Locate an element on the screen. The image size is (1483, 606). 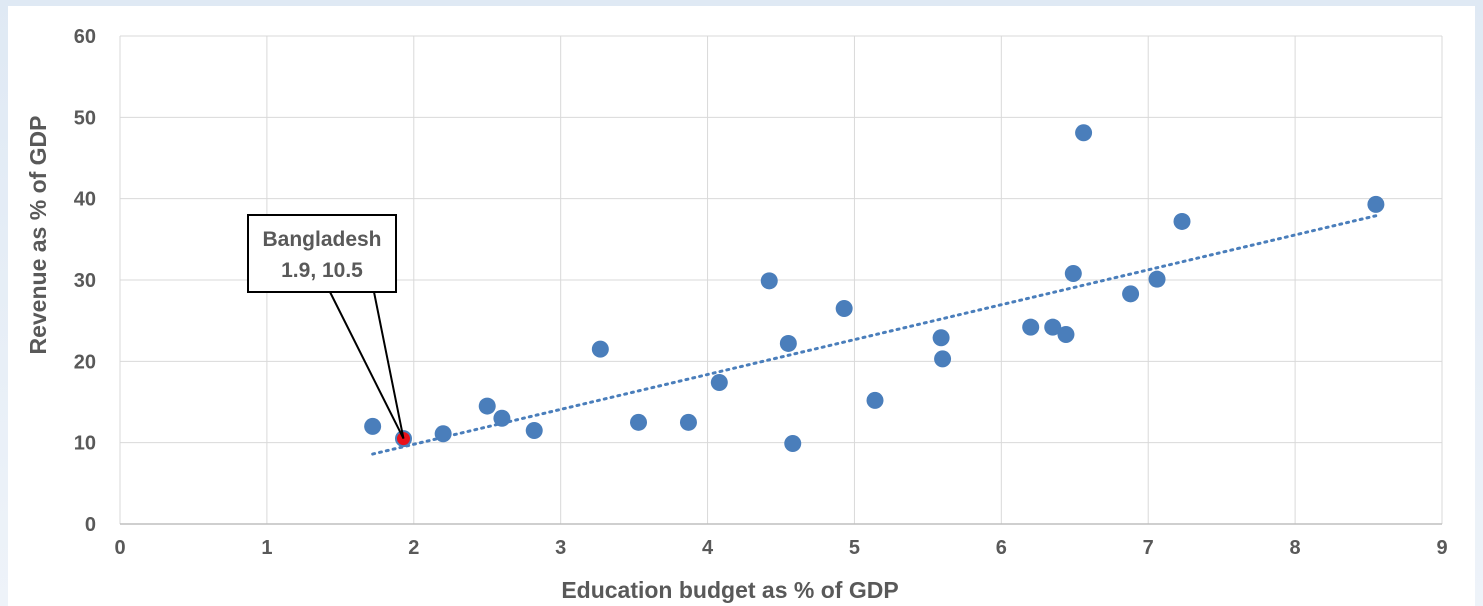
x-tick-label: 6 is located at coordinates (1001, 548).